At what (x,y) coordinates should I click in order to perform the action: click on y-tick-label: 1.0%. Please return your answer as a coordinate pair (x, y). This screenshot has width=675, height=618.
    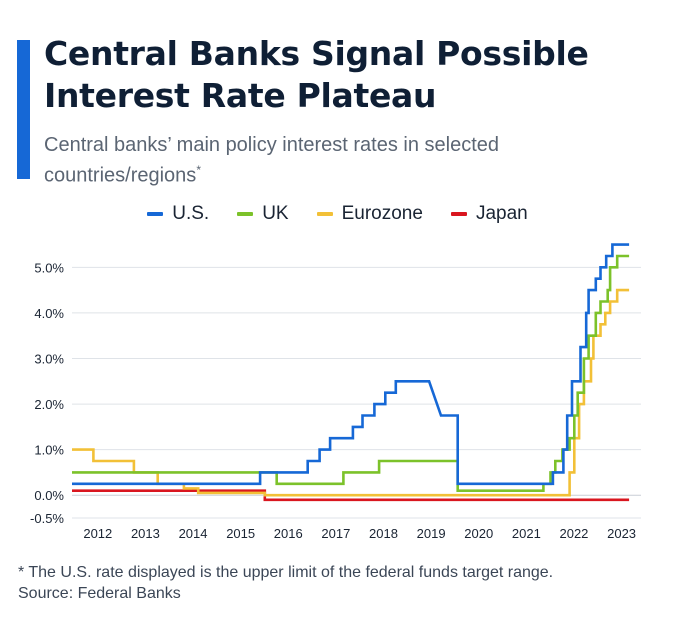
    Looking at the image, I should click on (49, 450).